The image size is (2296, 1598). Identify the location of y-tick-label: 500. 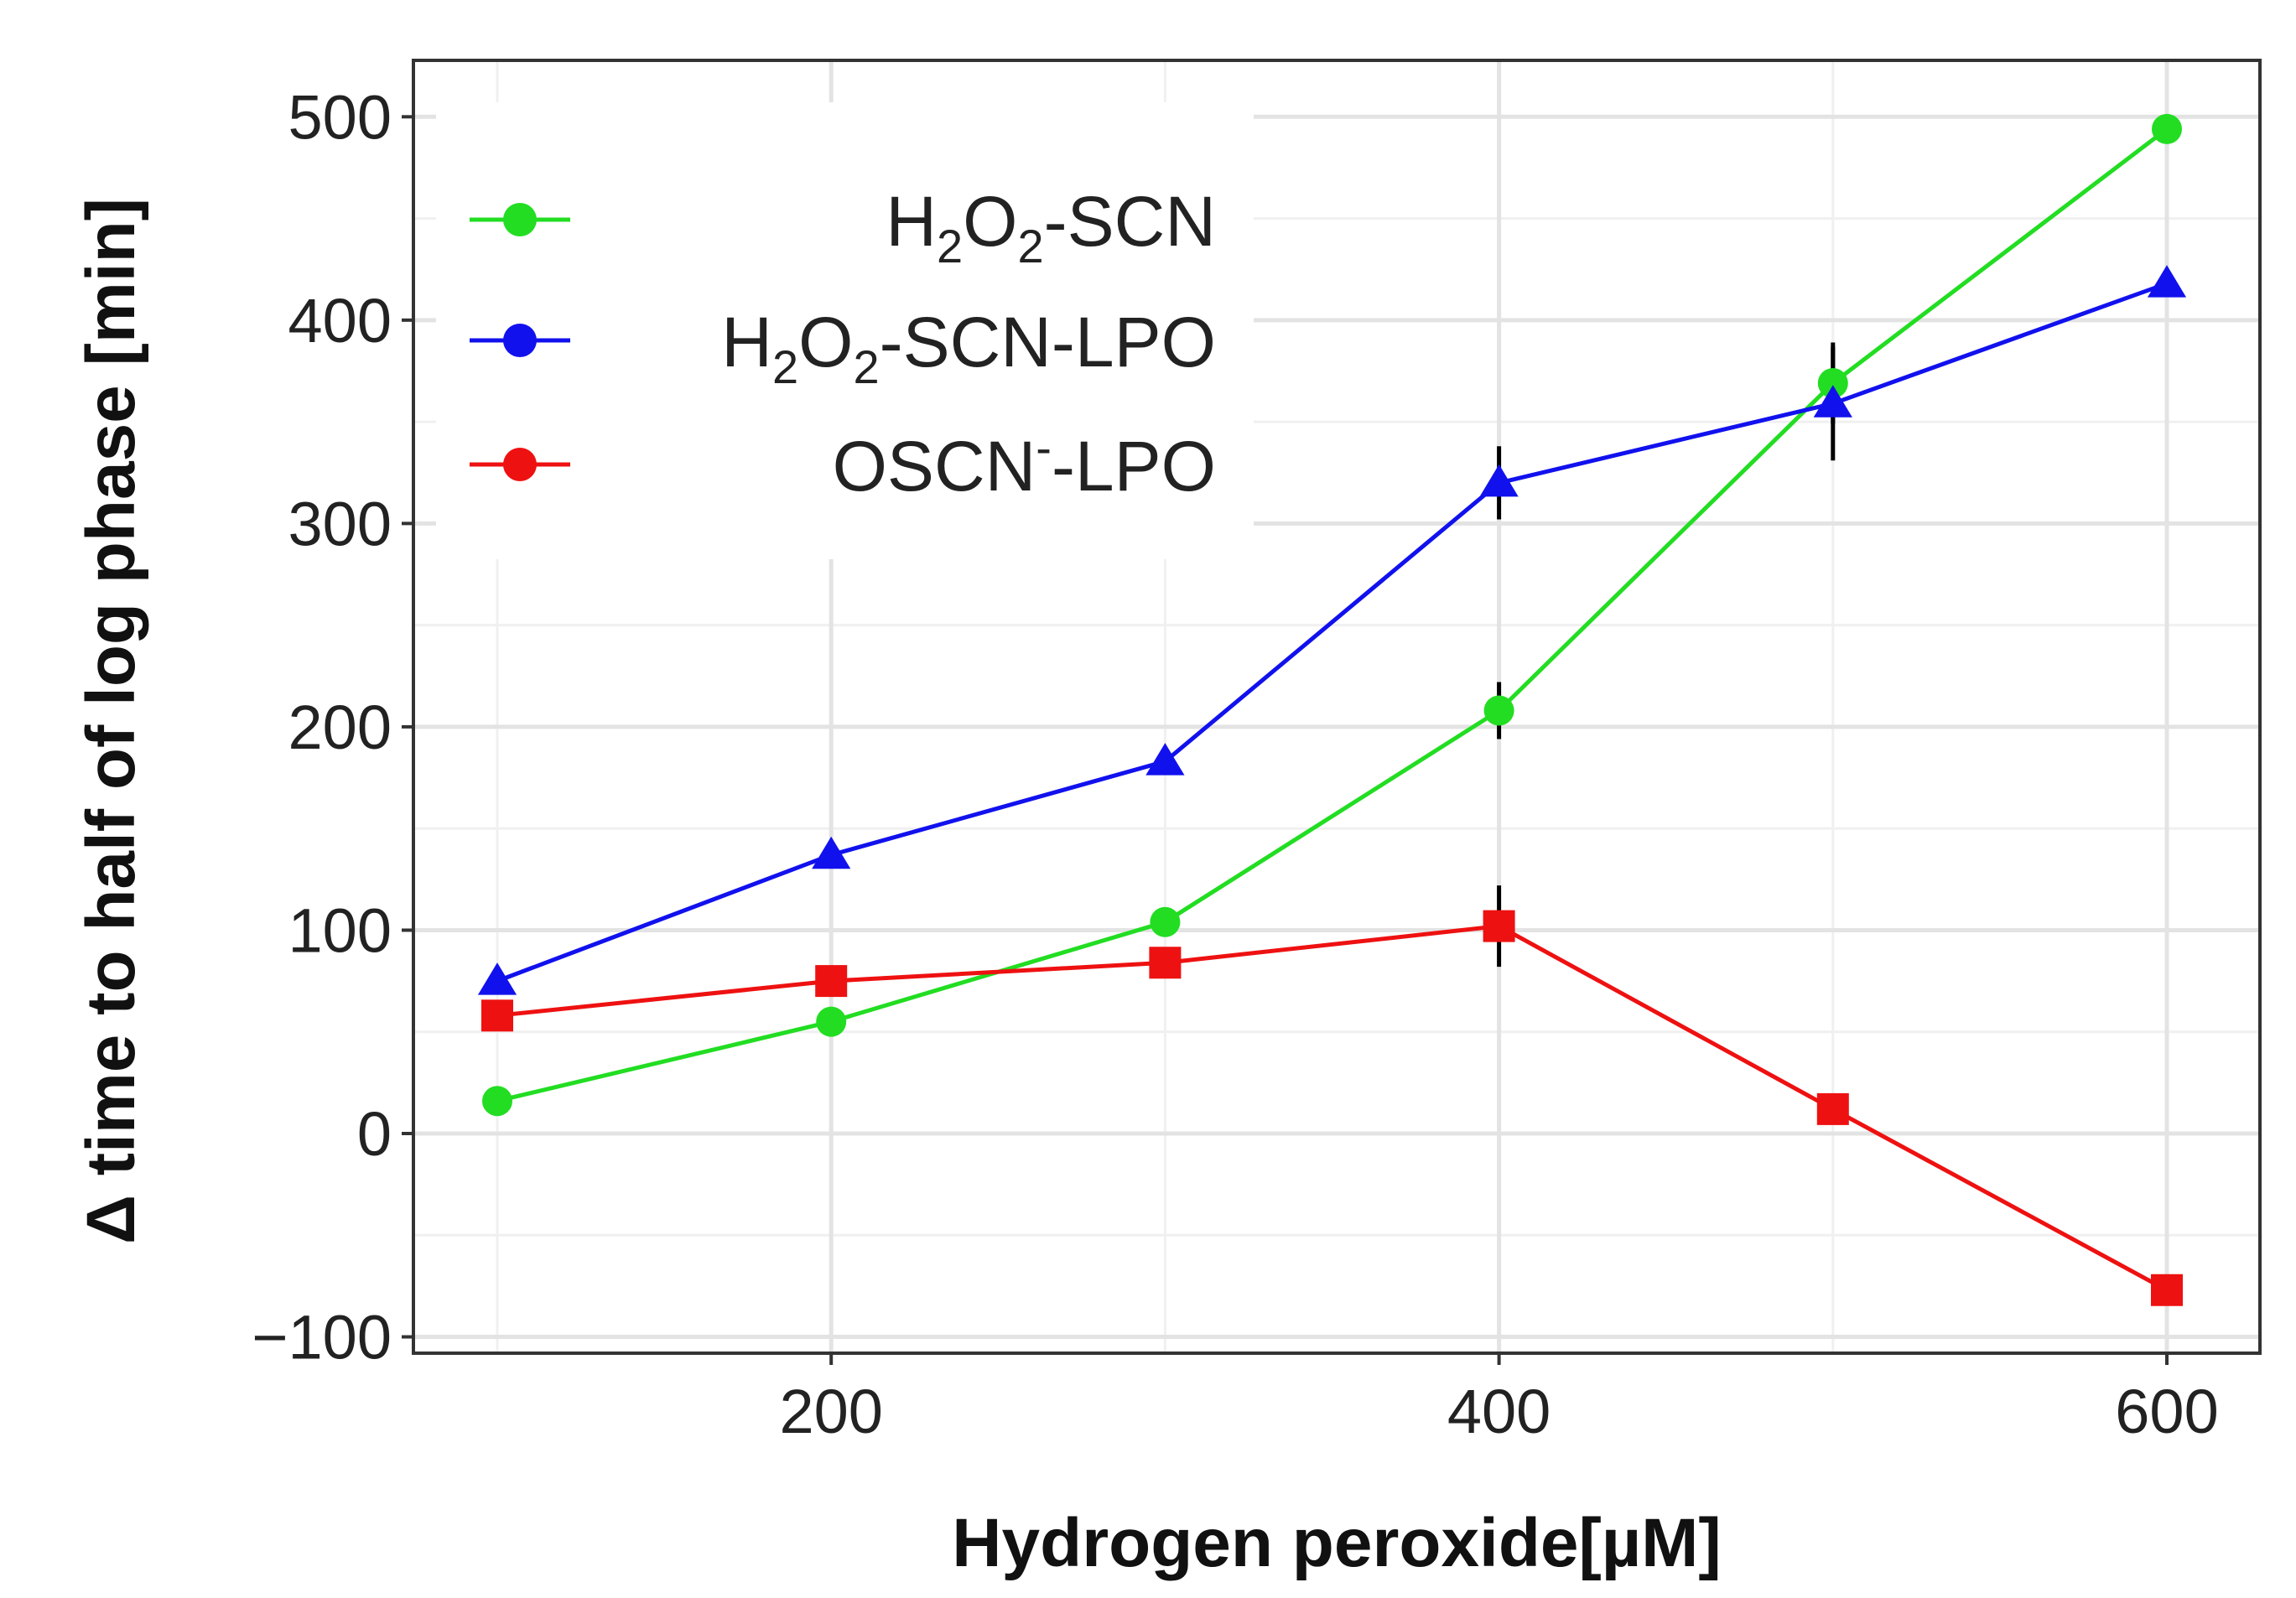
(340, 117).